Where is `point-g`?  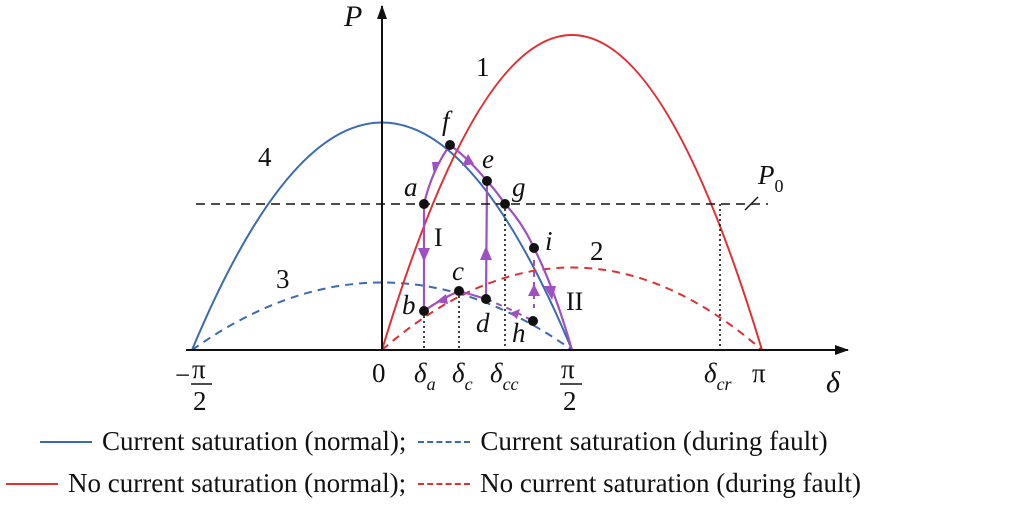
point-g is located at coordinates (505, 204).